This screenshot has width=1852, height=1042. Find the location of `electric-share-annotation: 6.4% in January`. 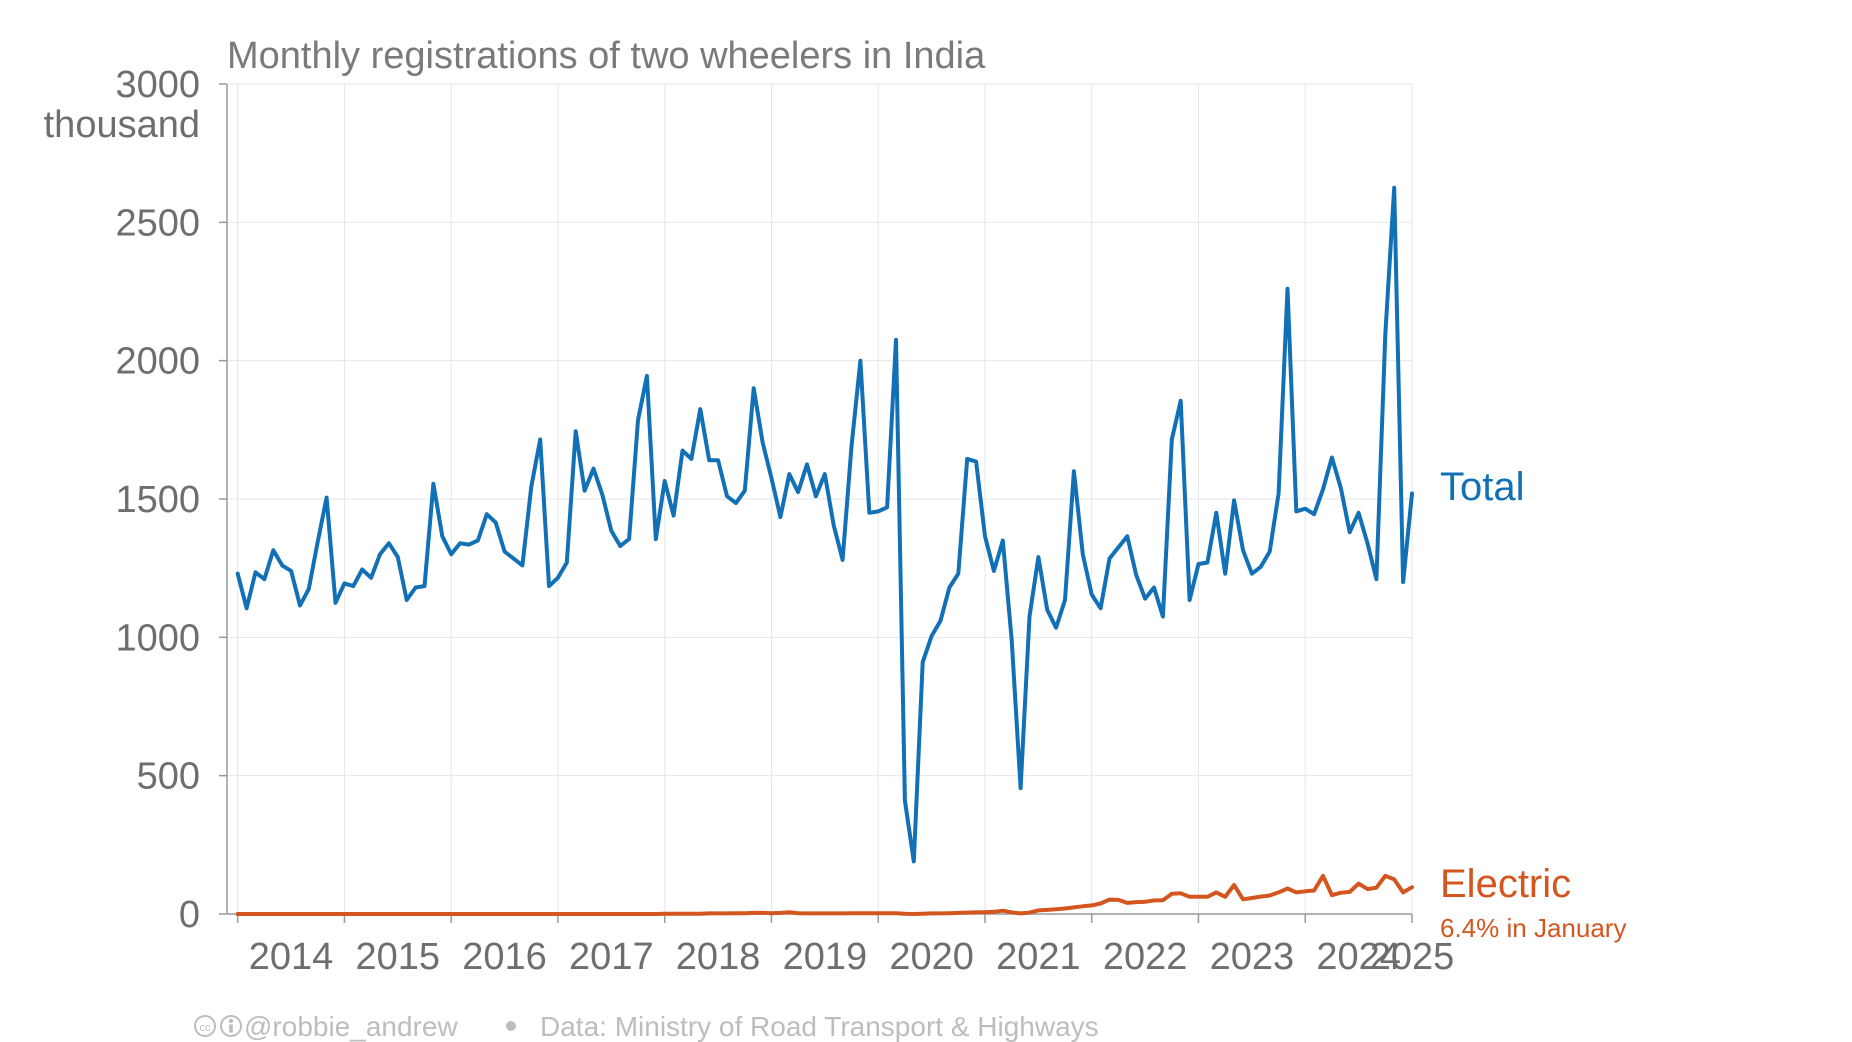

electric-share-annotation: 6.4% in January is located at coordinates (1533, 928).